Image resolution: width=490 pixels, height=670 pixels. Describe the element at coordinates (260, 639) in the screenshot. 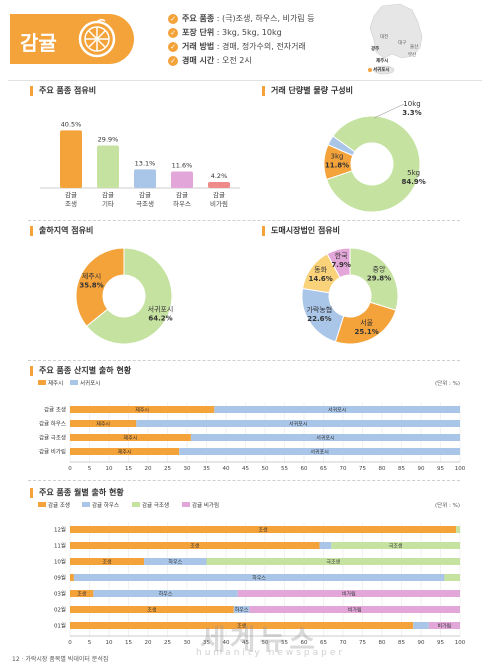

I see `watermark-logo-text: 세계뉴스` at that location.